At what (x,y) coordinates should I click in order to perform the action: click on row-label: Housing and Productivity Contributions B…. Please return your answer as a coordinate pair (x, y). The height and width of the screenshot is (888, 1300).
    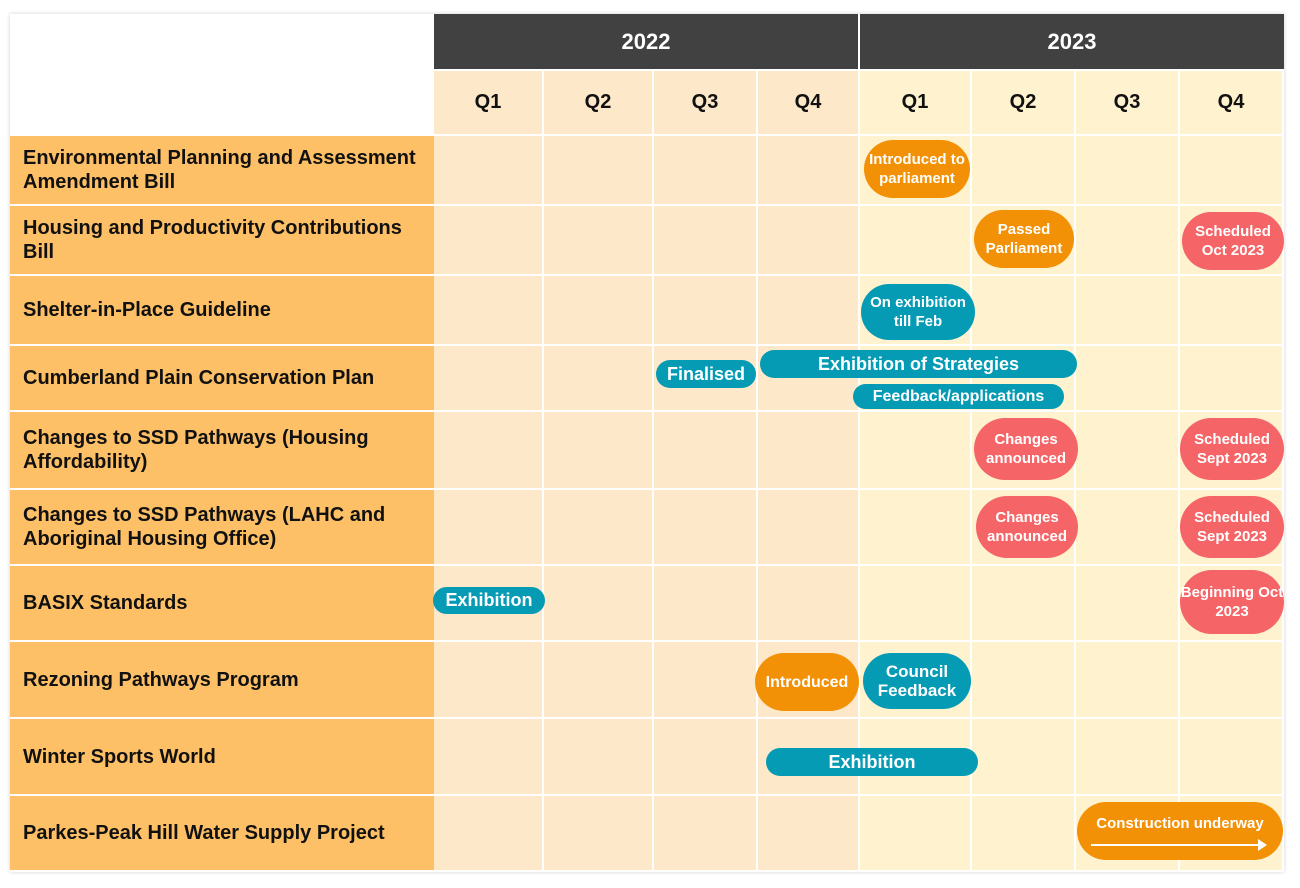
    Looking at the image, I should click on (222, 241).